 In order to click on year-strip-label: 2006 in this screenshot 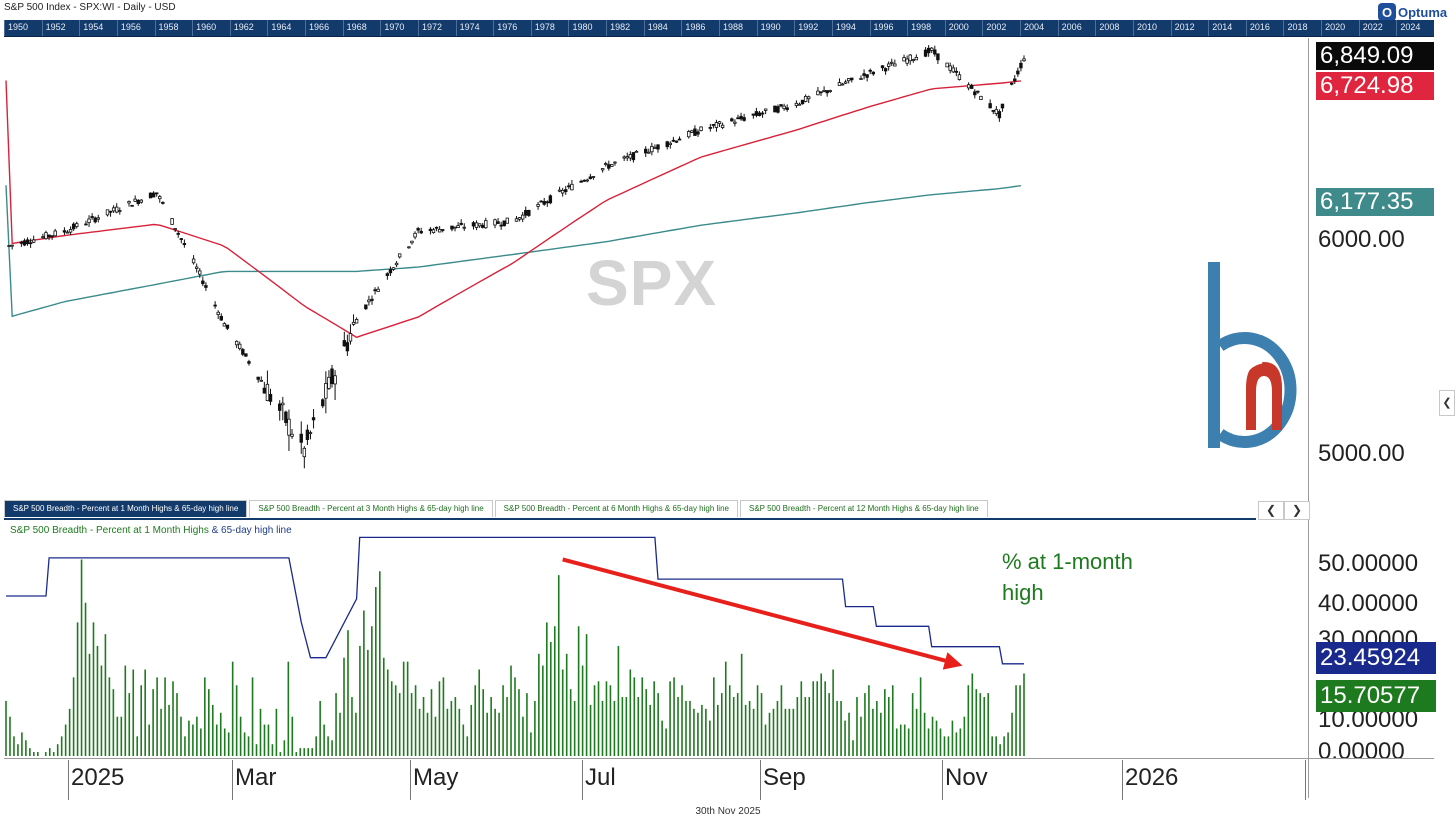, I will do `click(1071, 27)`.